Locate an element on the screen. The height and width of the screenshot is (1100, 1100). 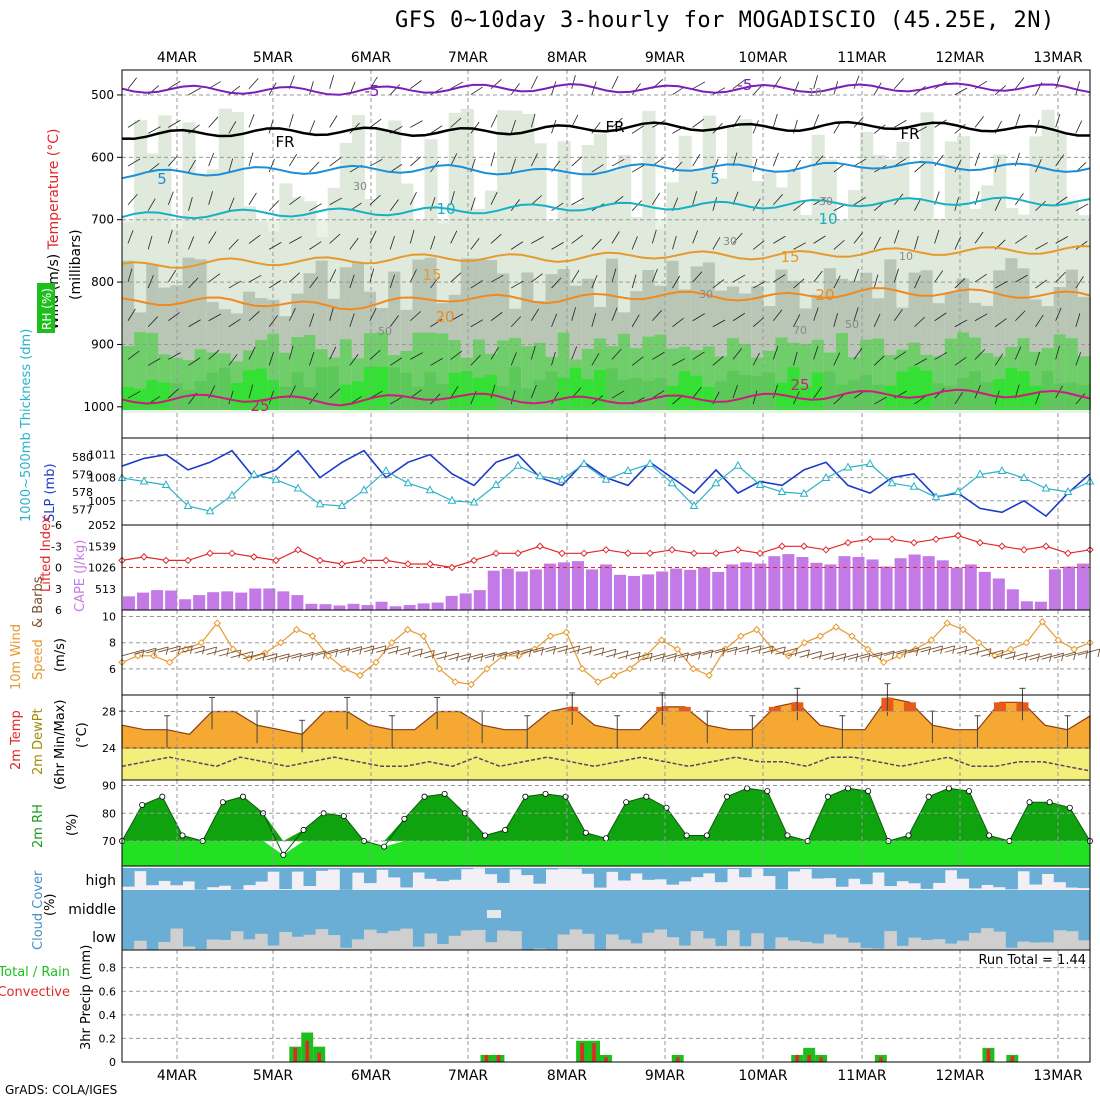
isotherm-label: 5 is located at coordinates (715, 179).